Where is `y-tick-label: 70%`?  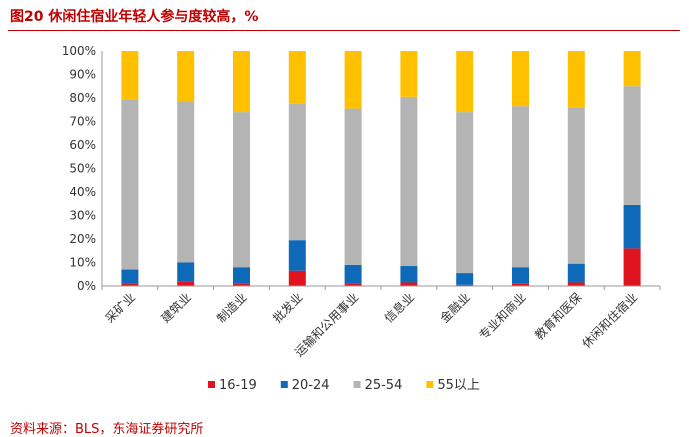 y-tick-label: 70% is located at coordinates (82, 122).